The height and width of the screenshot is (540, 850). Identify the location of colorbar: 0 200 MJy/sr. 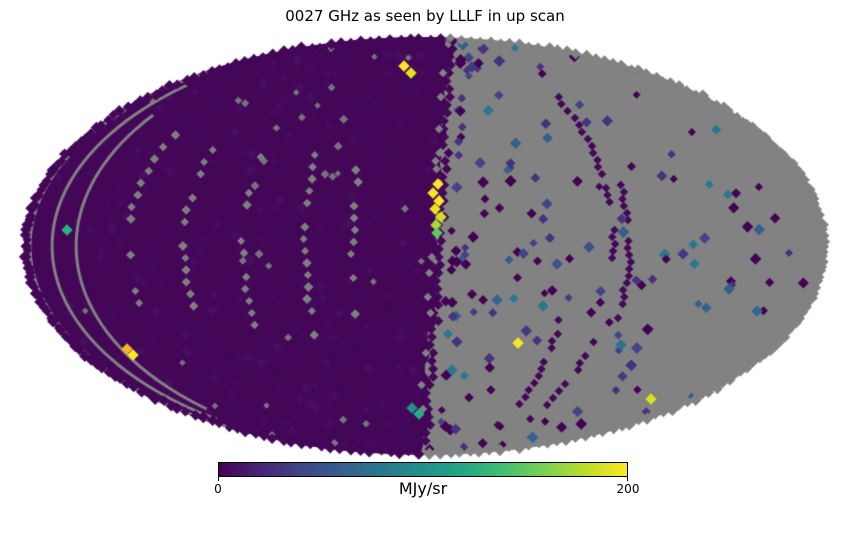
(426, 494).